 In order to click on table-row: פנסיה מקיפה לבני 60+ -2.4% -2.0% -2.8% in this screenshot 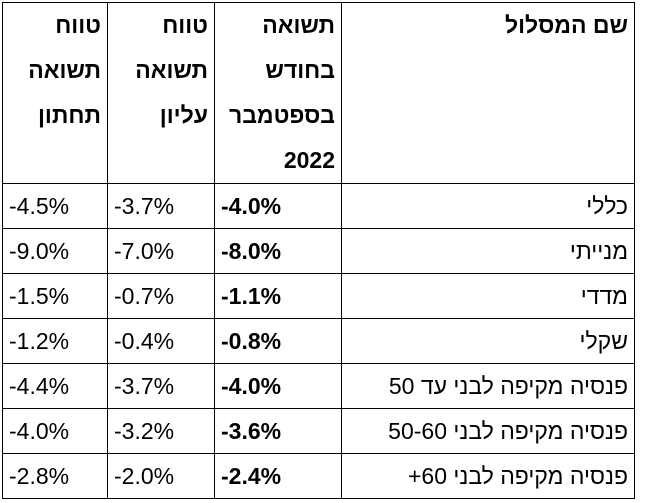, I will do `click(318, 476)`.